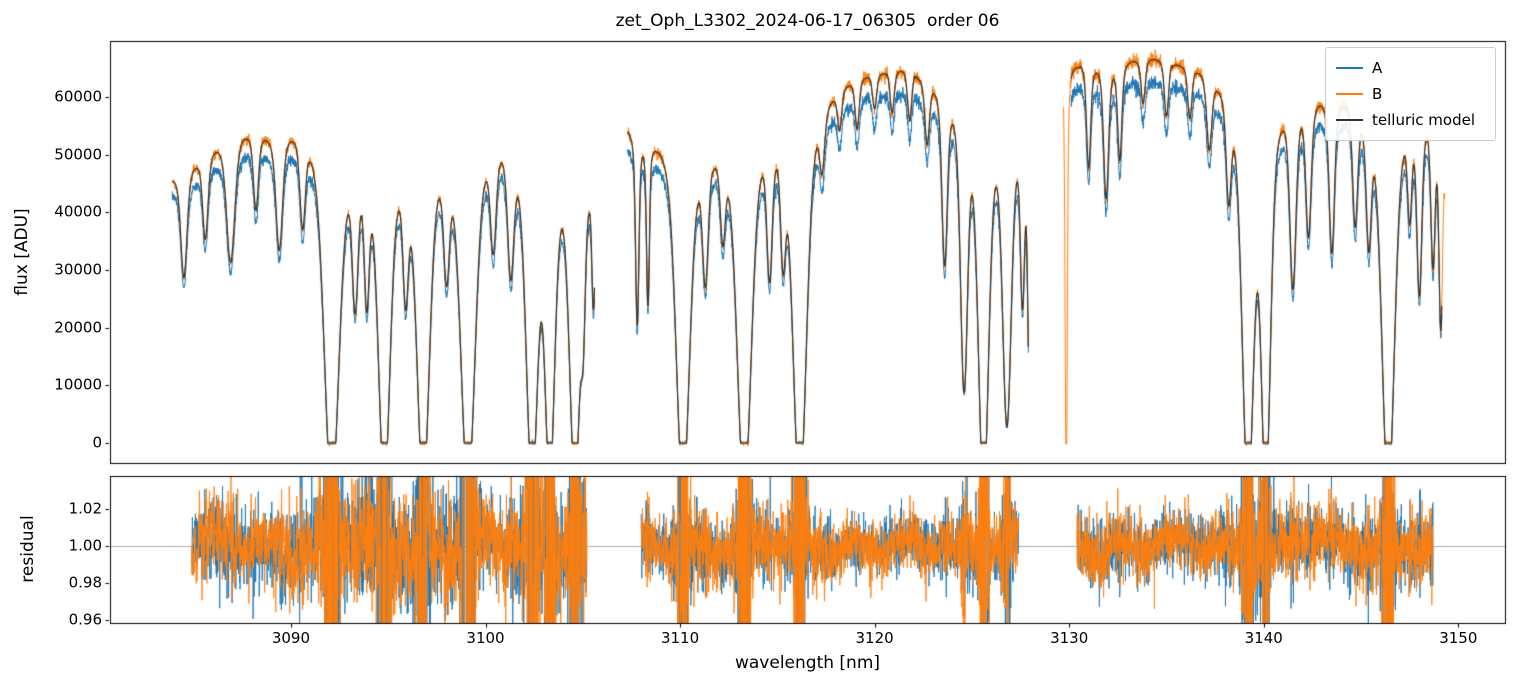  What do you see at coordinates (1349, 94) in the screenshot?
I see `legend-line-sample-b` at bounding box center [1349, 94].